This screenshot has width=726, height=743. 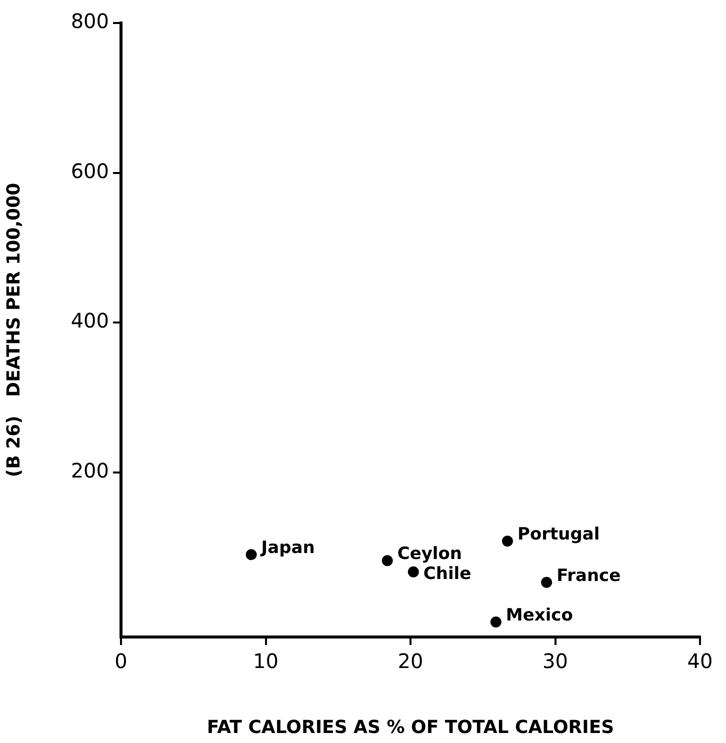 What do you see at coordinates (89, 170) in the screenshot?
I see `y-tick-label: 600` at bounding box center [89, 170].